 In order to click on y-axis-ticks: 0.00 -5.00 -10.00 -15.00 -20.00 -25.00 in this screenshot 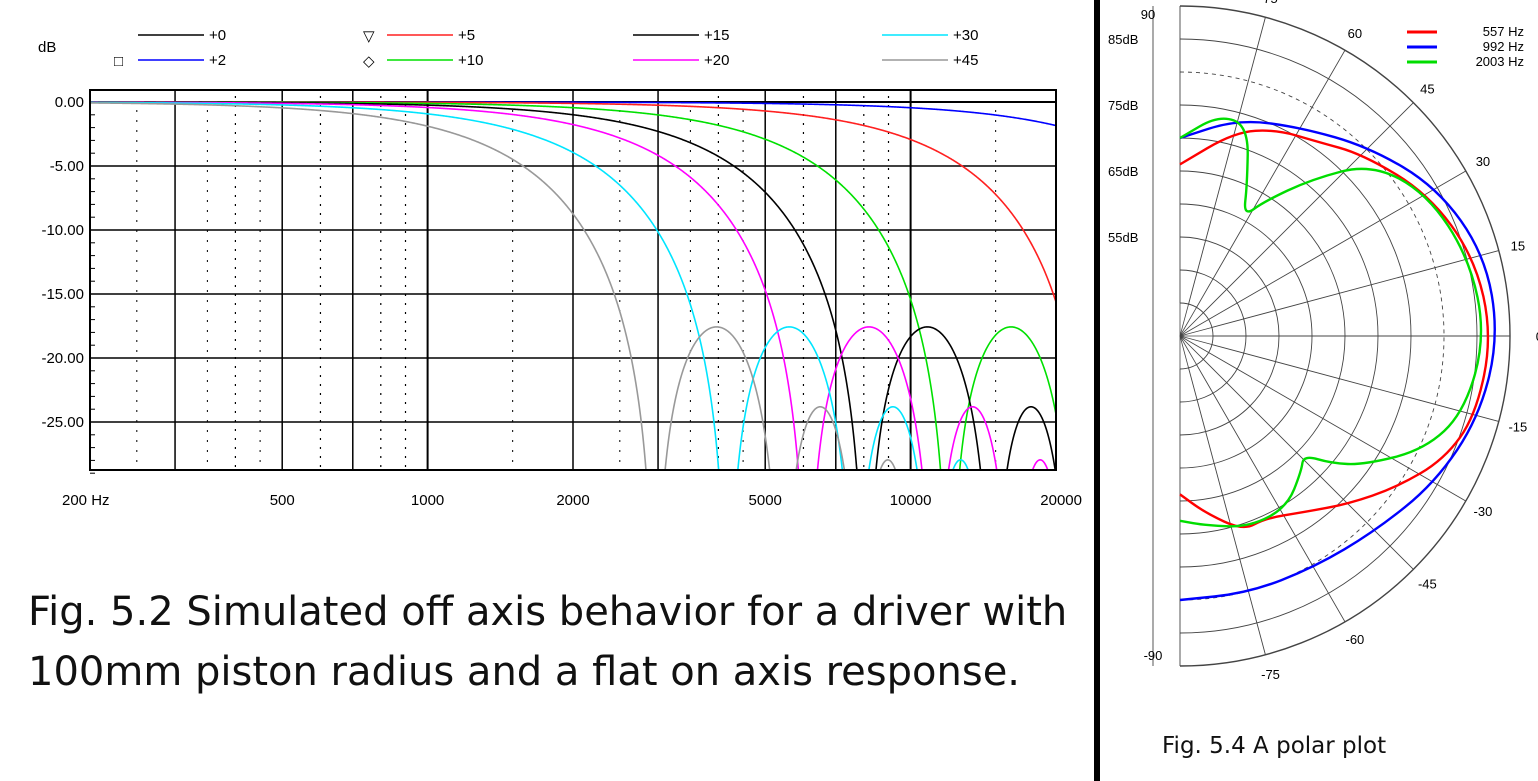, I will do `click(62, 262)`.